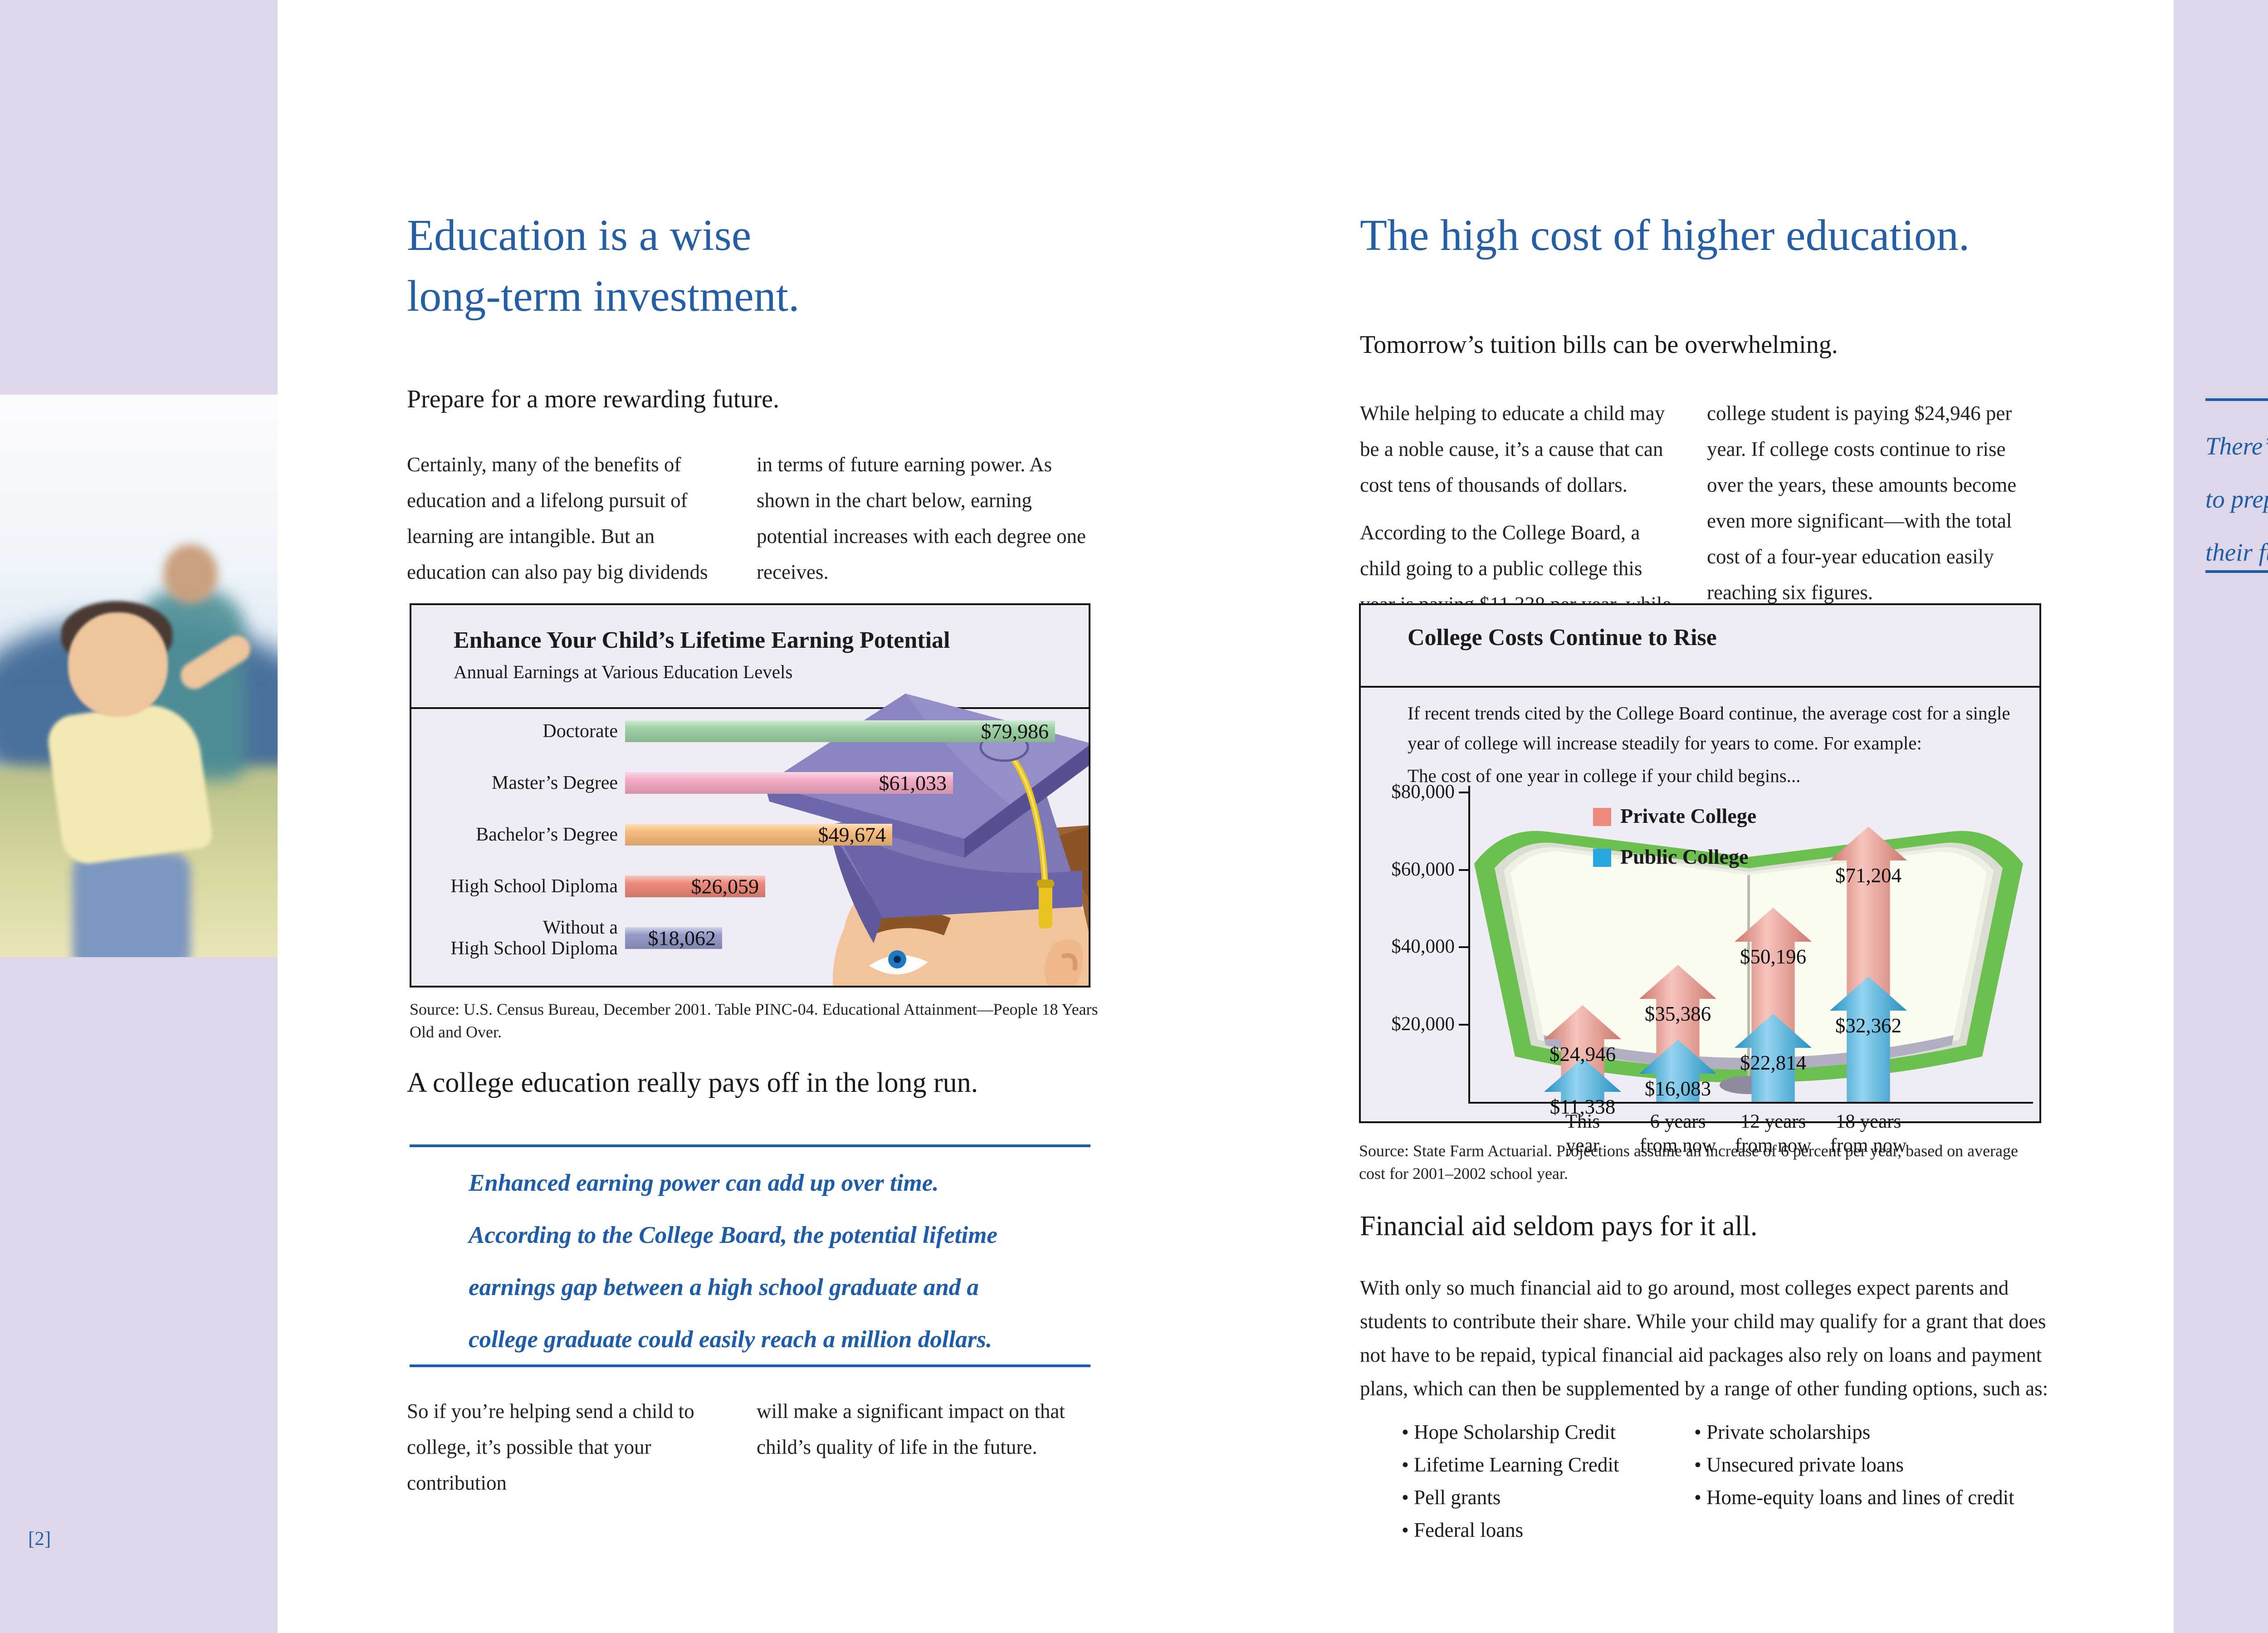  Describe the element at coordinates (750, 1145) in the screenshot. I see `pullquote-rule-top` at that location.